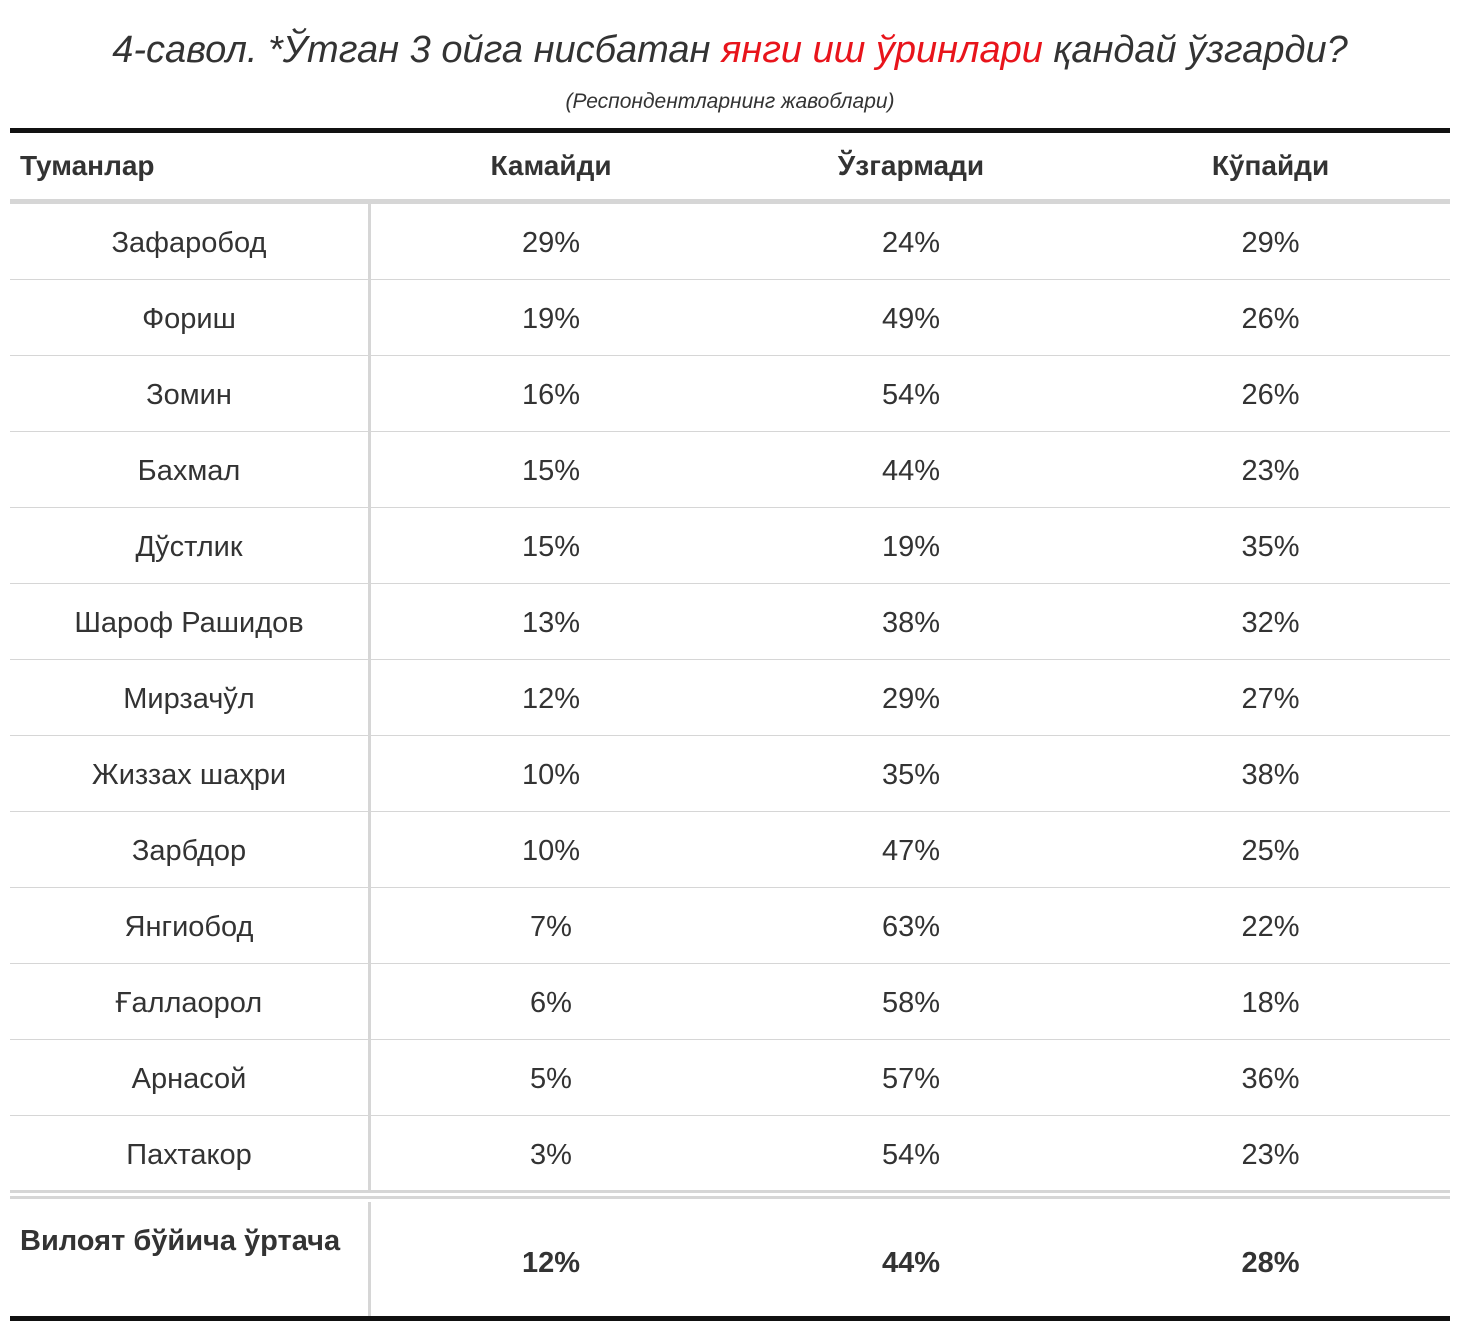 The height and width of the screenshot is (1330, 1460). I want to click on footer-column-divider, so click(369, 1259).